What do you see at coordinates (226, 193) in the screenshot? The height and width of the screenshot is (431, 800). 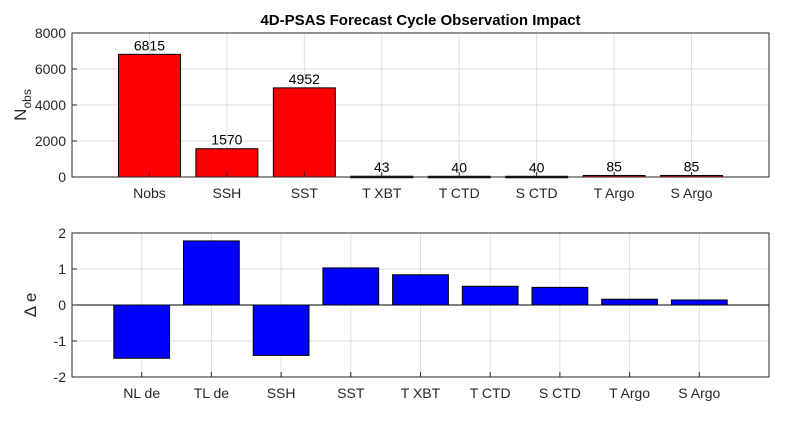 I see `obs-count-x-tick-label: SSH` at bounding box center [226, 193].